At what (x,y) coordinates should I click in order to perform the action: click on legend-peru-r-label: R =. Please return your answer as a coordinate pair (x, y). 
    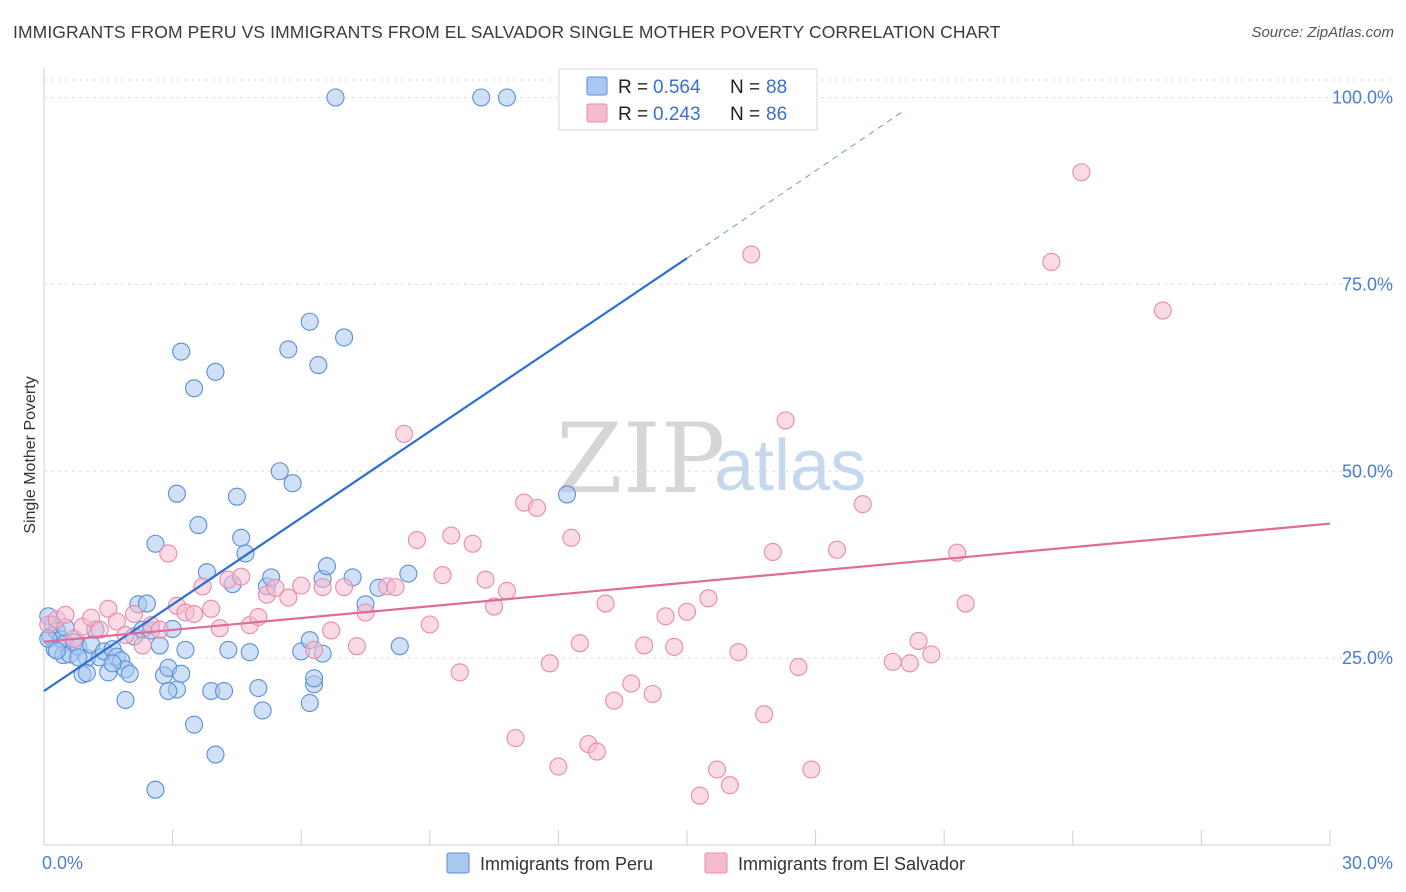
    Looking at the image, I should click on (633, 87).